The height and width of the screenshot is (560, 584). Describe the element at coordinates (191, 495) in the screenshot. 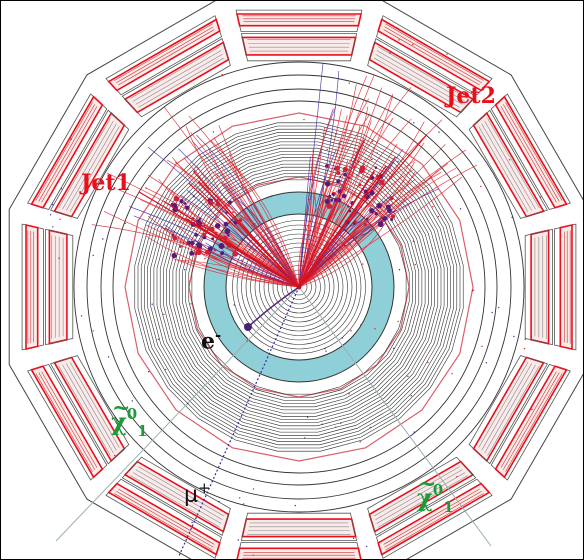

I see `muon-symbol: μ` at that location.